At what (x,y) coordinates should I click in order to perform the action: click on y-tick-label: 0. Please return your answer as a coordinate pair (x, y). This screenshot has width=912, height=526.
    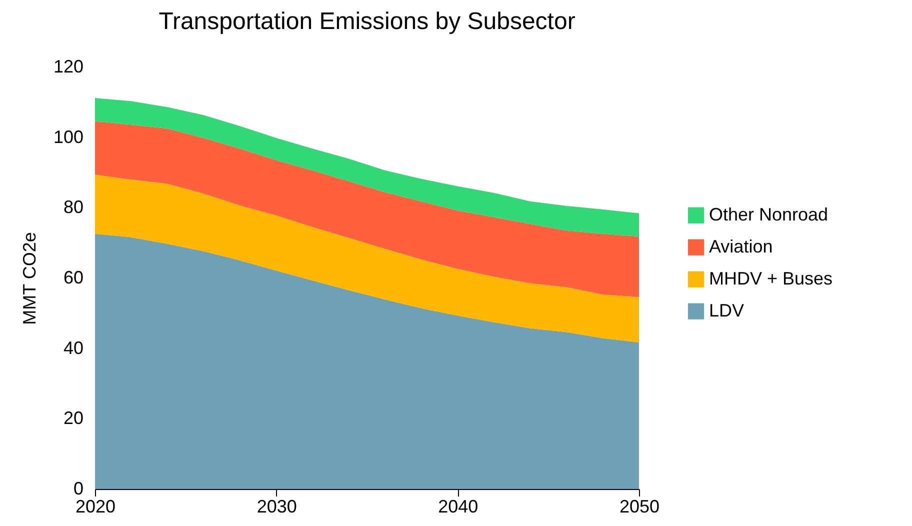
    Looking at the image, I should click on (78, 488).